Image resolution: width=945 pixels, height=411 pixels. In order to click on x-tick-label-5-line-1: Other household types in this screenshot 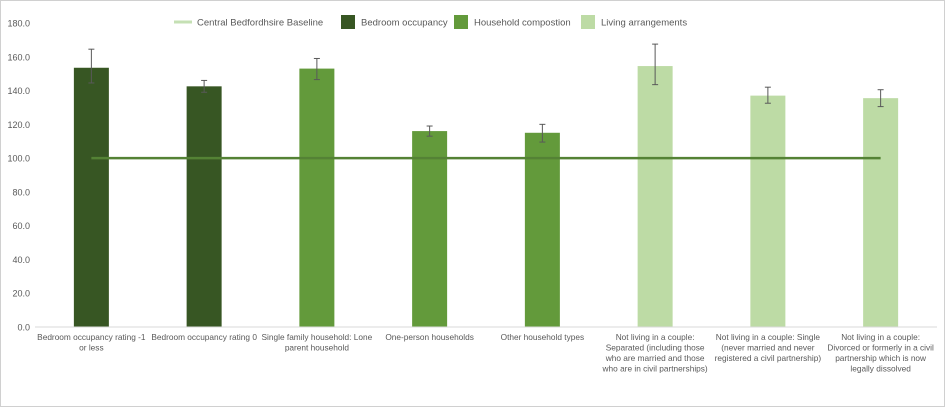, I will do `click(542, 337)`.